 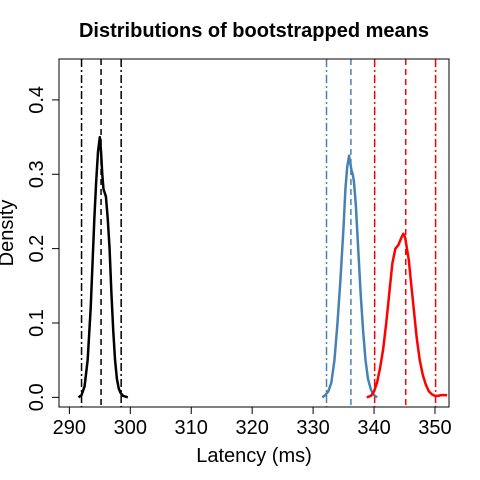 What do you see at coordinates (9, 233) in the screenshot?
I see `y-axis-label: Density` at bounding box center [9, 233].